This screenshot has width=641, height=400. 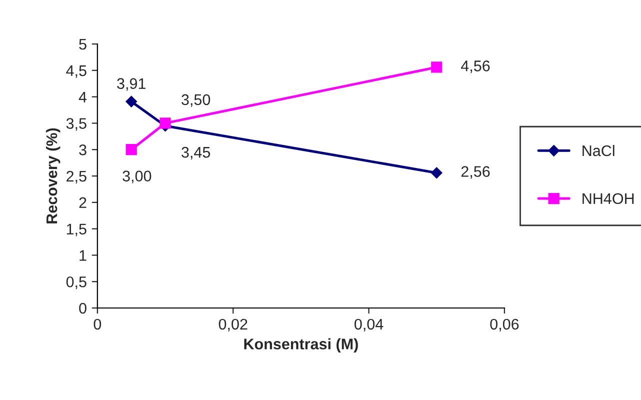 I want to click on y-tick-label: 4,5, so click(x=76, y=71).